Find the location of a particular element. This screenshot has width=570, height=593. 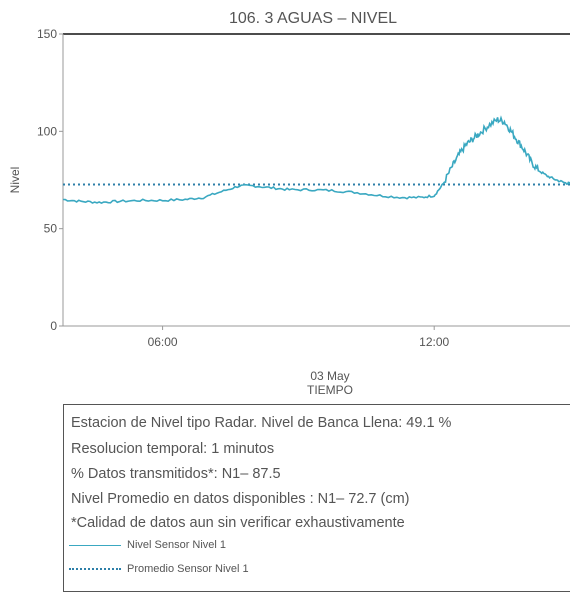

legend-item-sensor: Nivel Sensor Nivel 1 is located at coordinates (147, 545).